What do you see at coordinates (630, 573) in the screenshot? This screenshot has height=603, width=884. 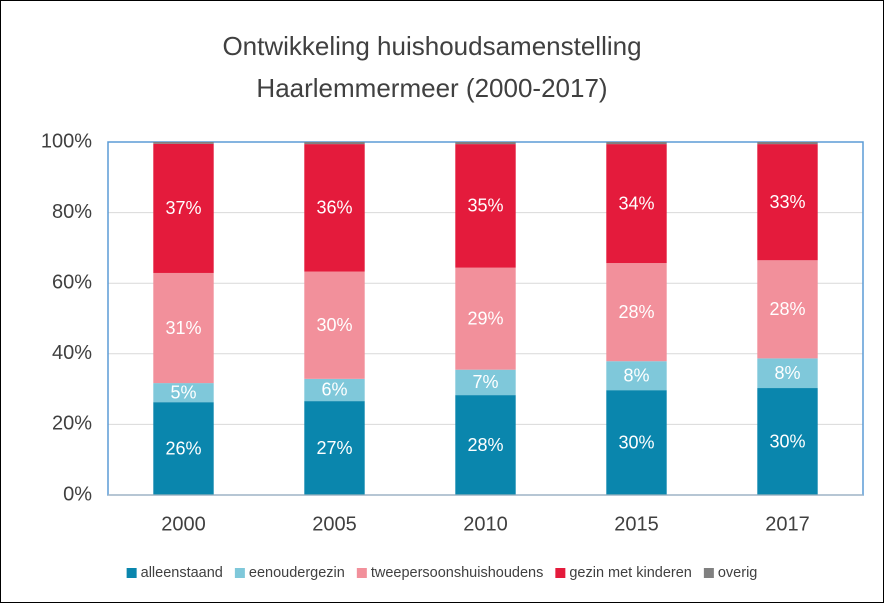 I see `legend-label: gezin met kinderen` at bounding box center [630, 573].